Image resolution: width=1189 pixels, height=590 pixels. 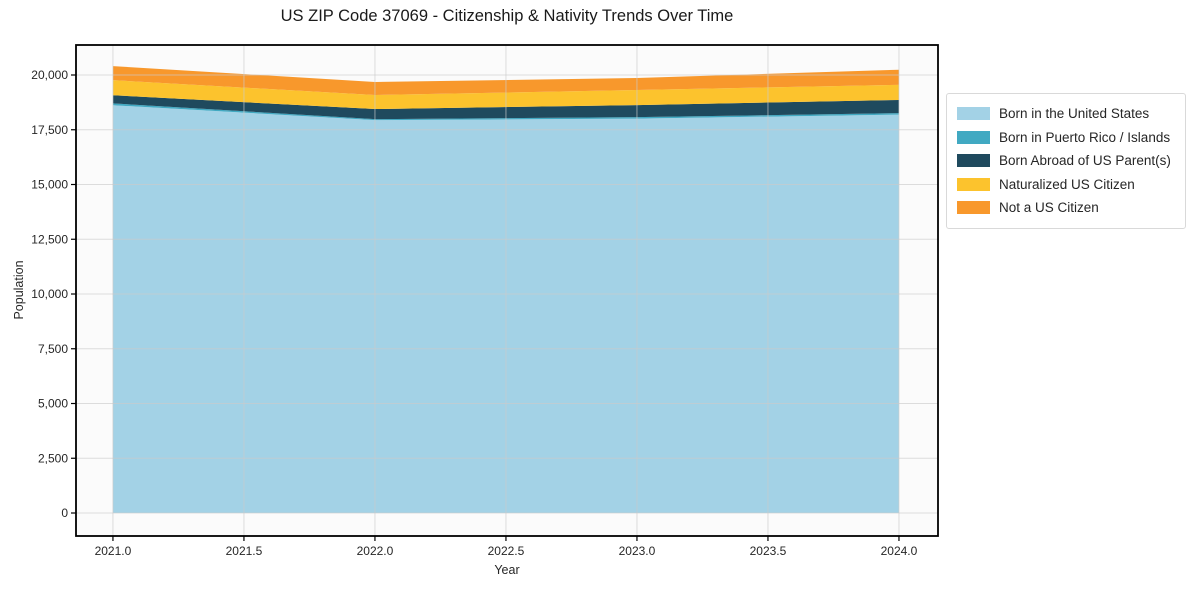 What do you see at coordinates (49, 130) in the screenshot?
I see `y-tick-label: 17,500` at bounding box center [49, 130].